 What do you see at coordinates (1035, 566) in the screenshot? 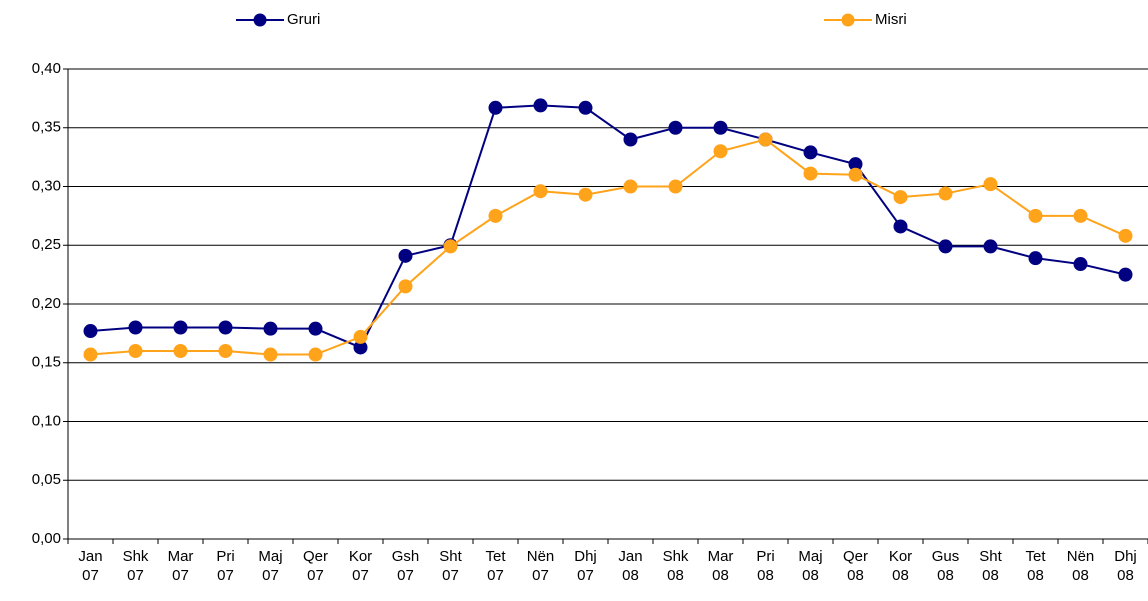
I see `x-tick-label: Tet 08` at bounding box center [1035, 566].